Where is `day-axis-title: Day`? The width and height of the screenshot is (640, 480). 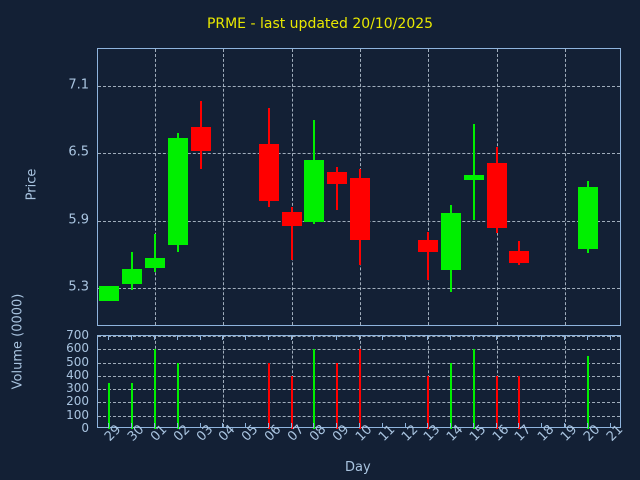 day-axis-title: Day is located at coordinates (358, 467).